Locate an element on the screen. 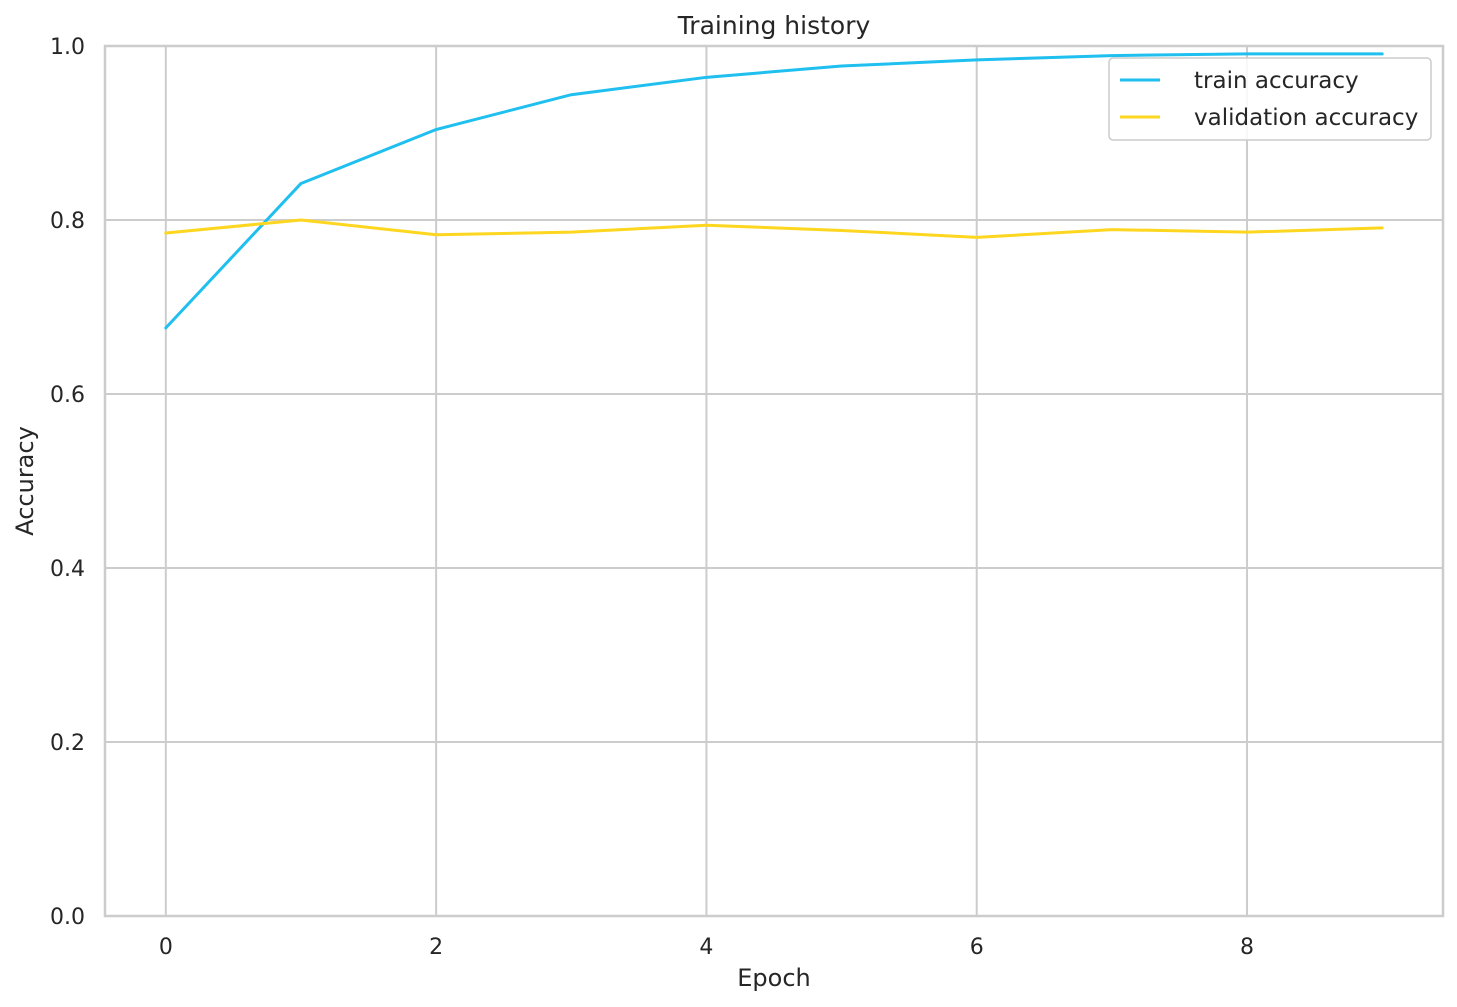  x-tick-label: 0 is located at coordinates (166, 947).